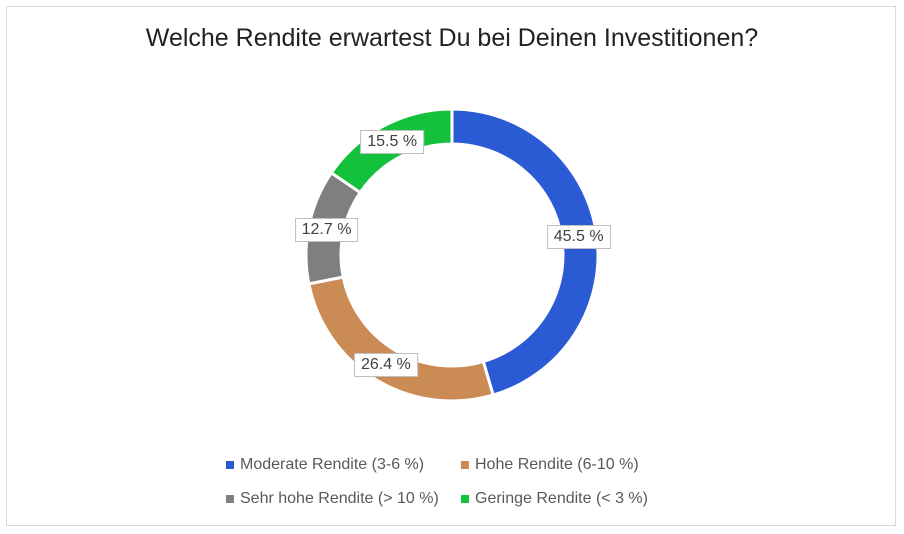 This screenshot has height=534, width=904. What do you see at coordinates (332, 464) in the screenshot?
I see `legend-label: Moderate Rendite (3-6 %)` at bounding box center [332, 464].